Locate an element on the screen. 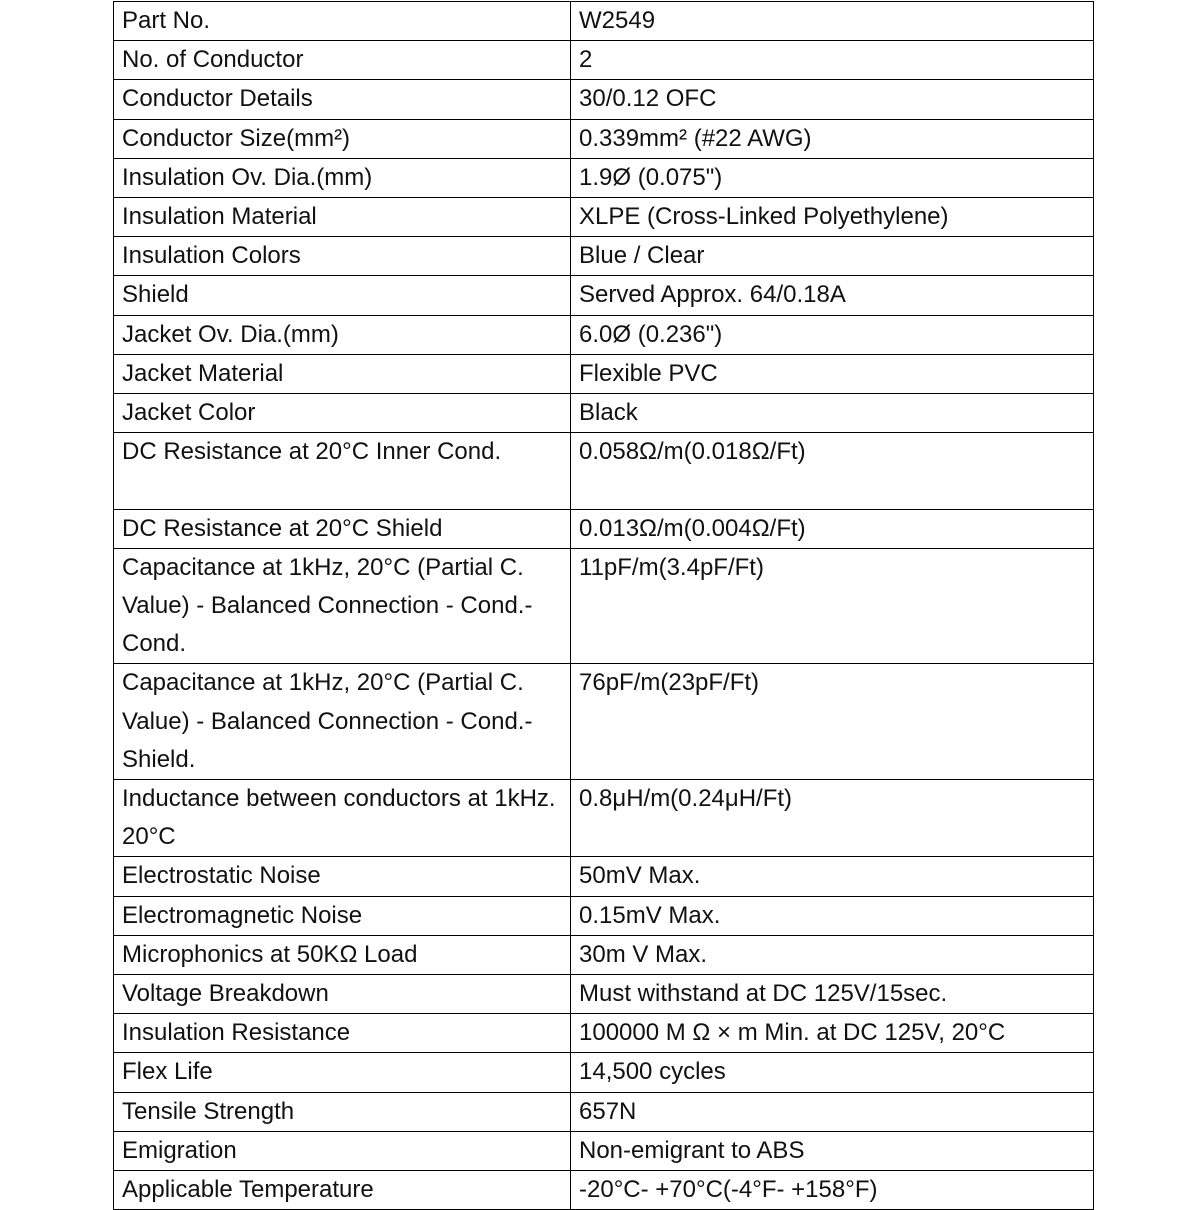 This screenshot has height=1210, width=1200. table-row: Shield Served Approx. 64/0.18A is located at coordinates (603, 295).